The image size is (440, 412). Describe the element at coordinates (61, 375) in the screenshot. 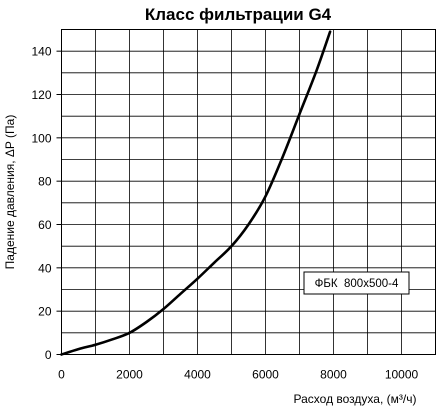

I see `x-tick-label: 0` at that location.